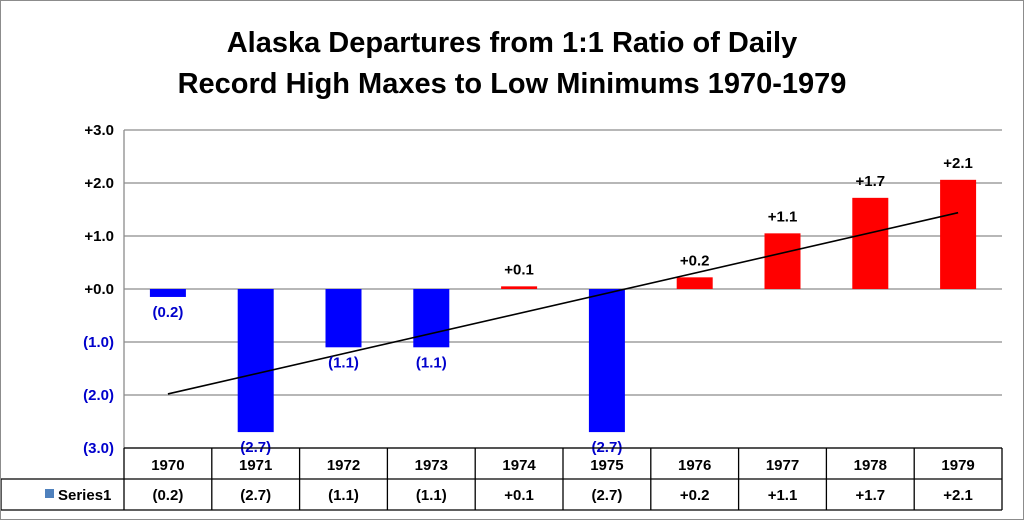 The height and width of the screenshot is (520, 1024). Describe the element at coordinates (606, 465) in the screenshot. I see `x-category-label: 1975` at that location.